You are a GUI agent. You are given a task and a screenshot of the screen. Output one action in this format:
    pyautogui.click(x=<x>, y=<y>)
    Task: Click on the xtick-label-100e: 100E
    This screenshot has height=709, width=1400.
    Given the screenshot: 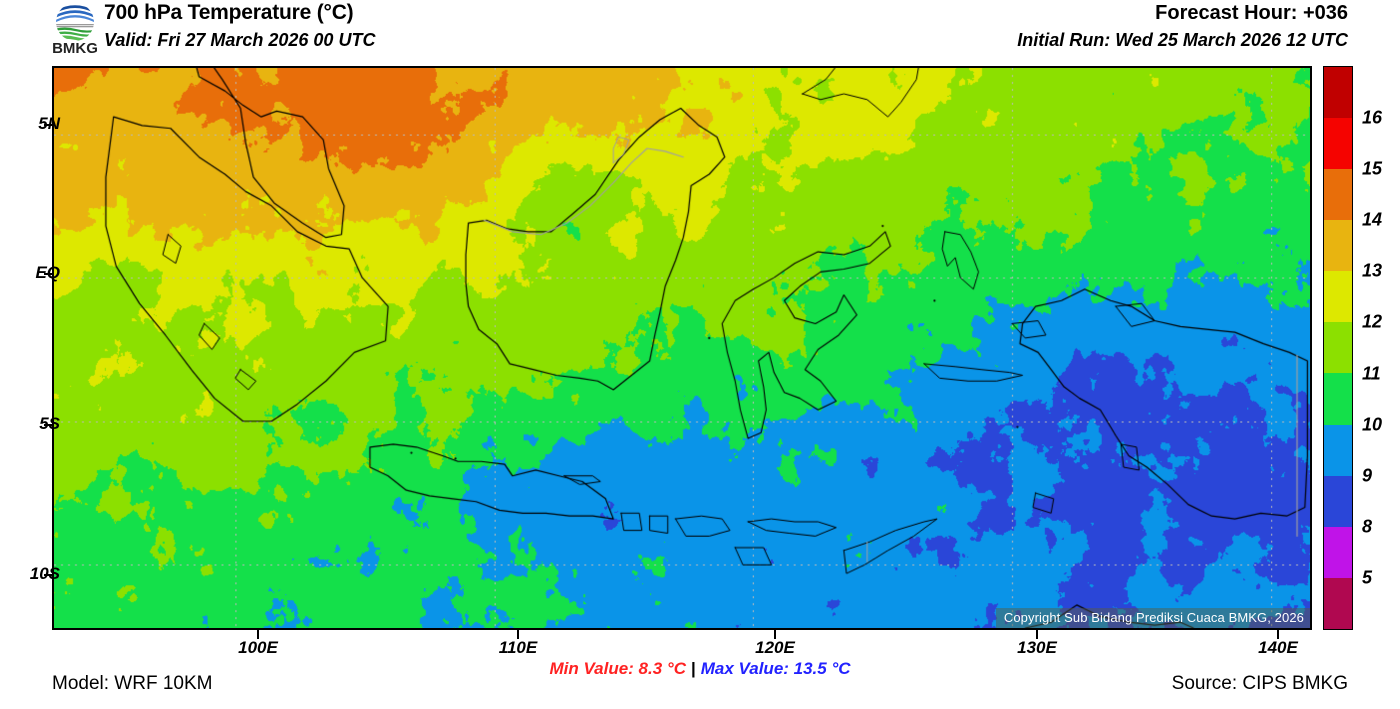 What is the action you would take?
    pyautogui.click(x=258, y=647)
    